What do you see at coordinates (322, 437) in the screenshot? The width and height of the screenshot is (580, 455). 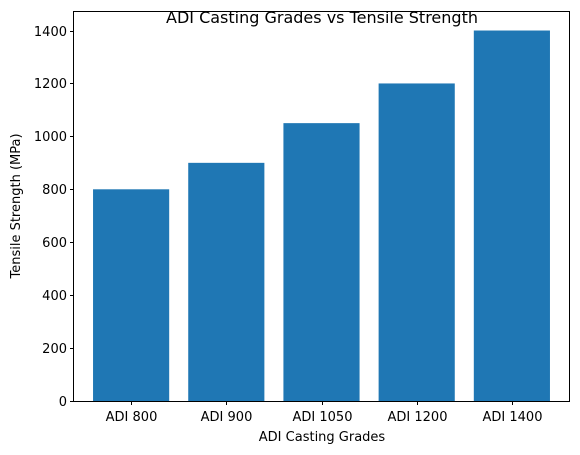 I see `x-axis-label: ADI Casting Grades` at bounding box center [322, 437].